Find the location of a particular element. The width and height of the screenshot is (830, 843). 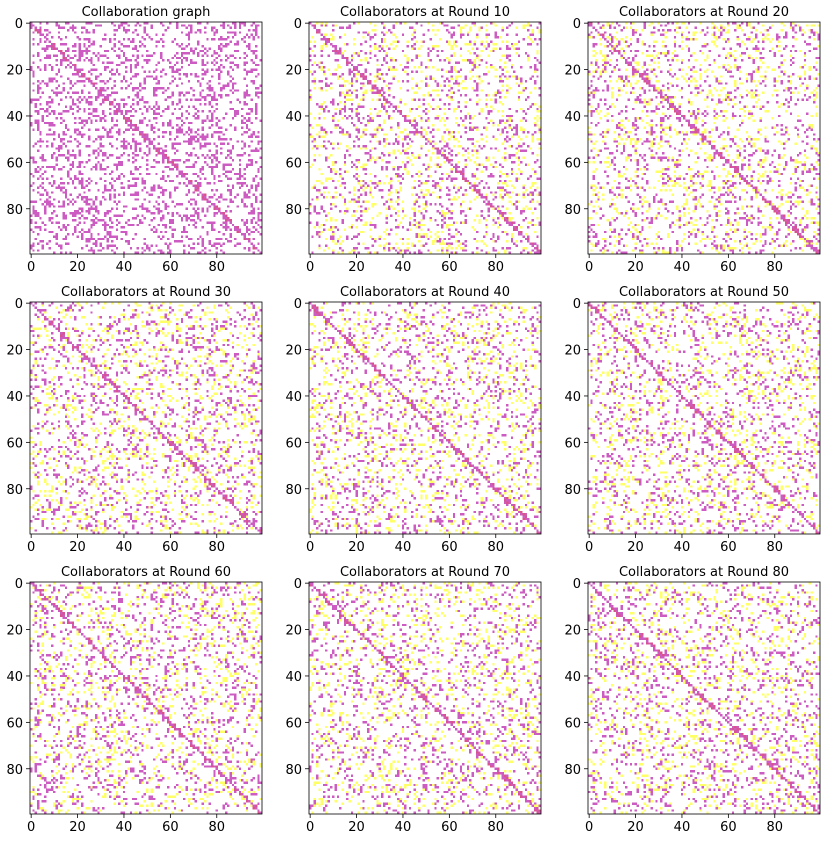

y-tick-label: 0 is located at coordinates (19, 24).